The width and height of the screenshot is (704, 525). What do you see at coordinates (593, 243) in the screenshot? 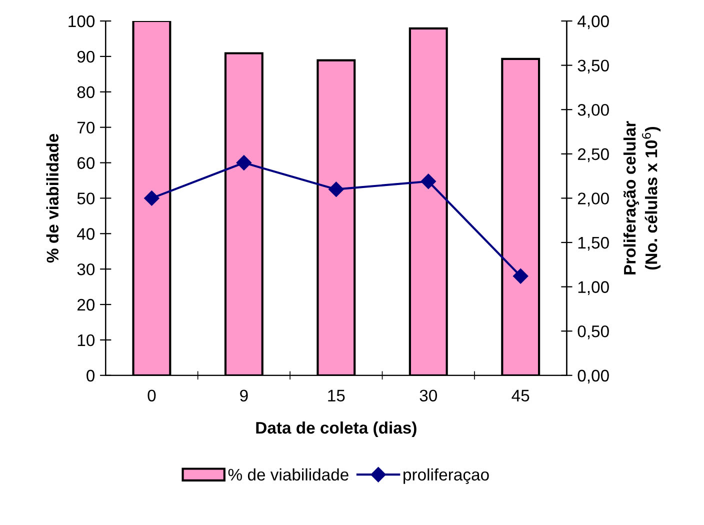
I see `y2-tick-label: 1,50` at bounding box center [593, 243].